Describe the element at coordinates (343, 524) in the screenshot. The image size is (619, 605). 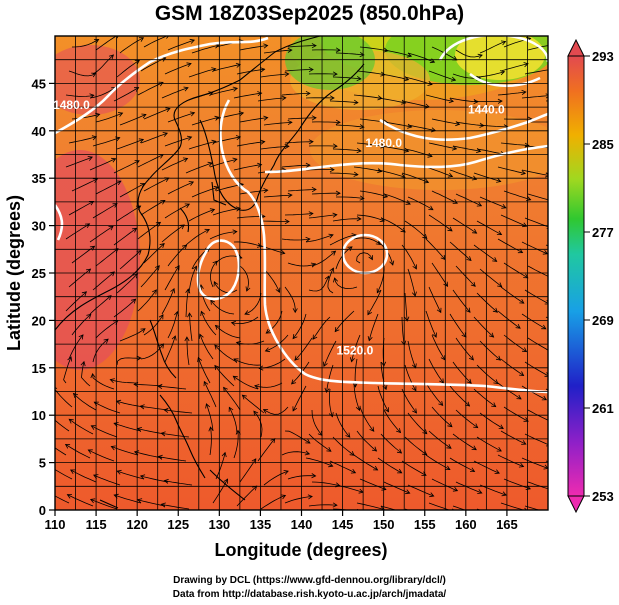
I see `x-tick-label: 145` at that location.